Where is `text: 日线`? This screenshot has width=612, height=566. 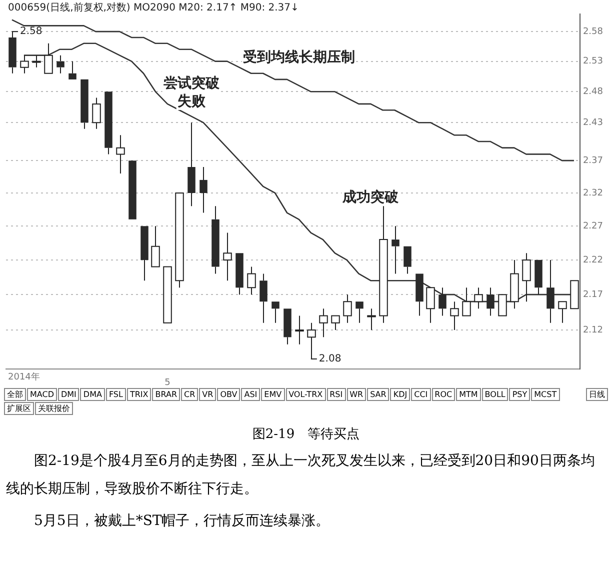 text: 日线 is located at coordinates (597, 394).